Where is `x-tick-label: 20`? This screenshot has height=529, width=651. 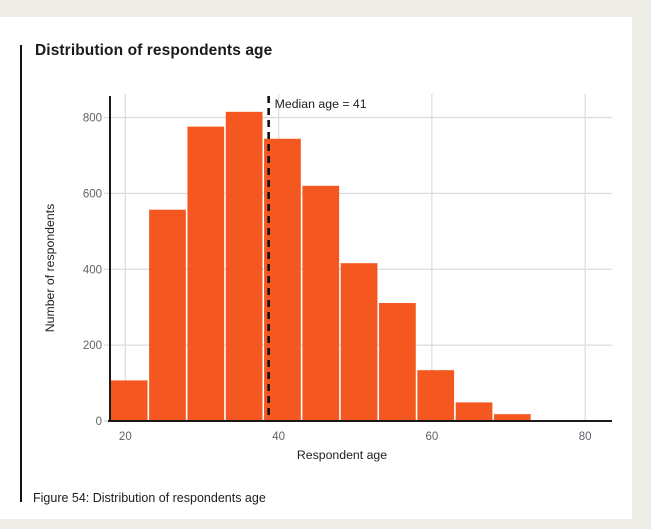
x-tick-label: 20 is located at coordinates (125, 437).